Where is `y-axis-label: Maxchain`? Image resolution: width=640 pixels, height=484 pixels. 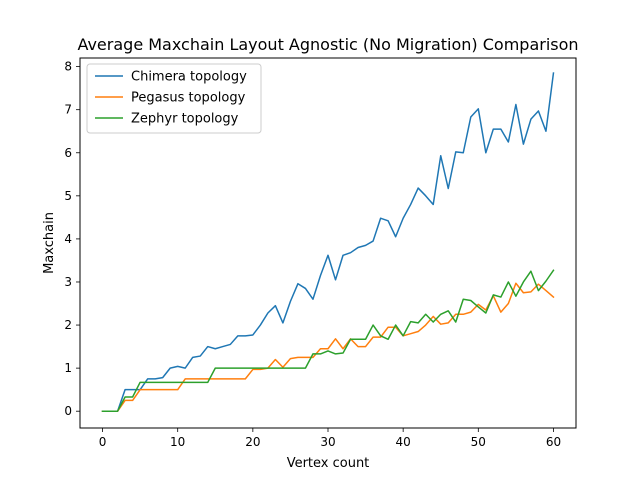 y-axis-label: Maxchain is located at coordinates (49, 243).